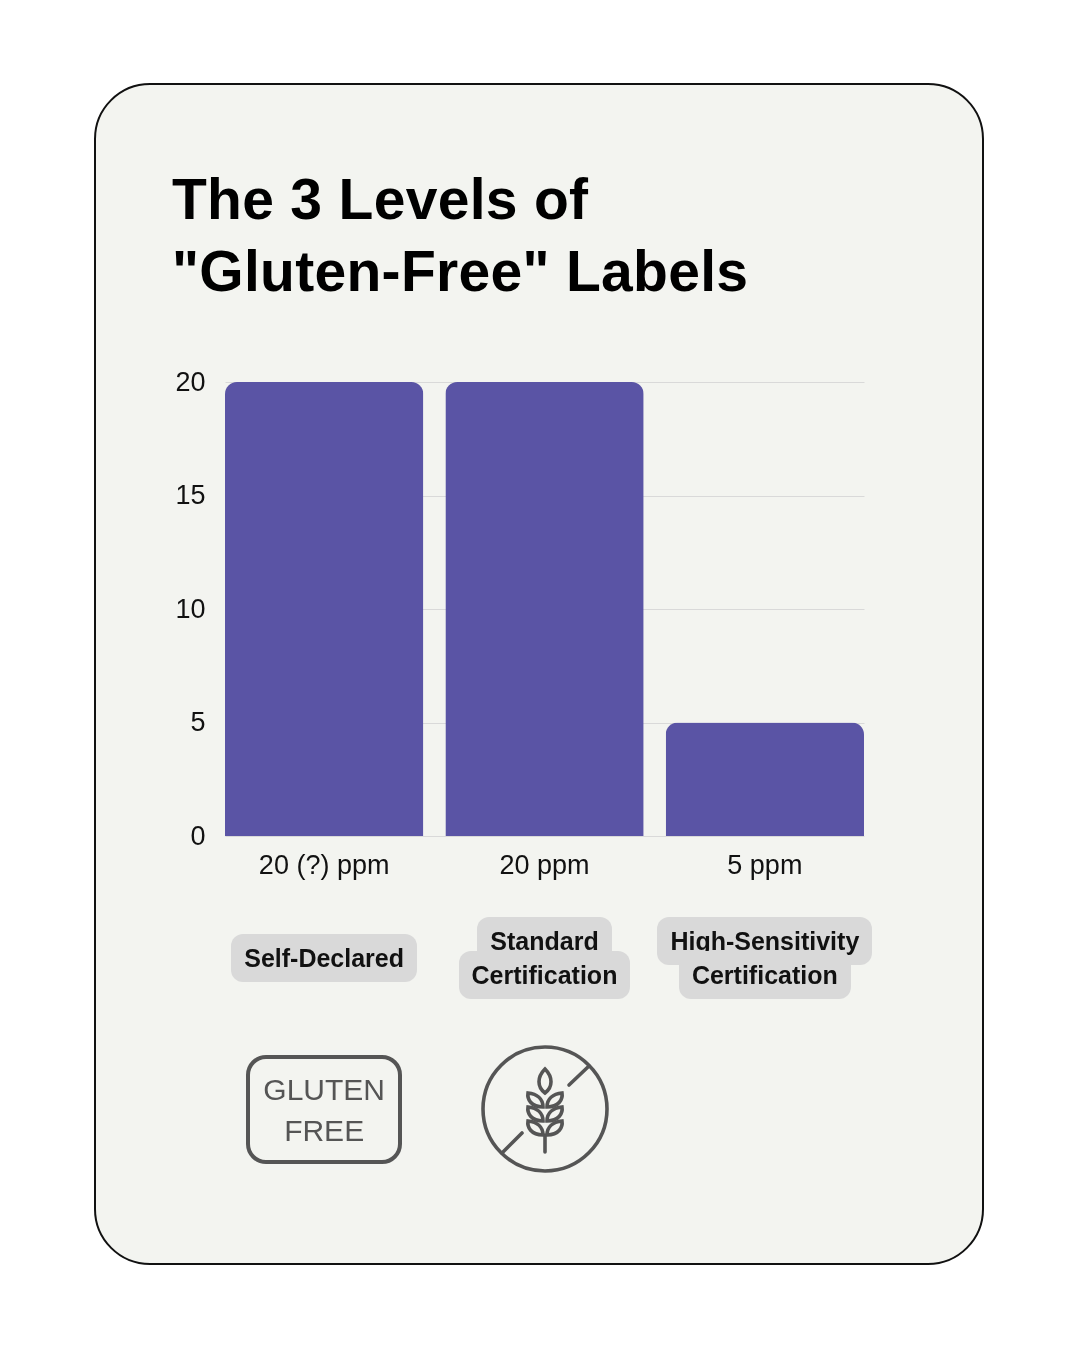 This screenshot has width=1080, height=1350. I want to click on chart-title: The 3 Levels of "Gluten-Free" Labels, so click(461, 235).